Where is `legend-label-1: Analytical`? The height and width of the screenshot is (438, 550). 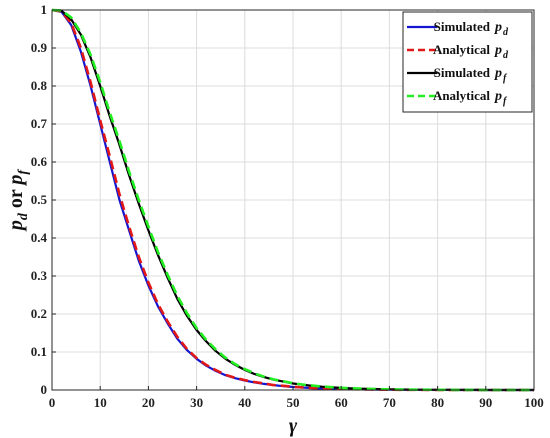
legend-label-1: Analytical is located at coordinates (461, 49).